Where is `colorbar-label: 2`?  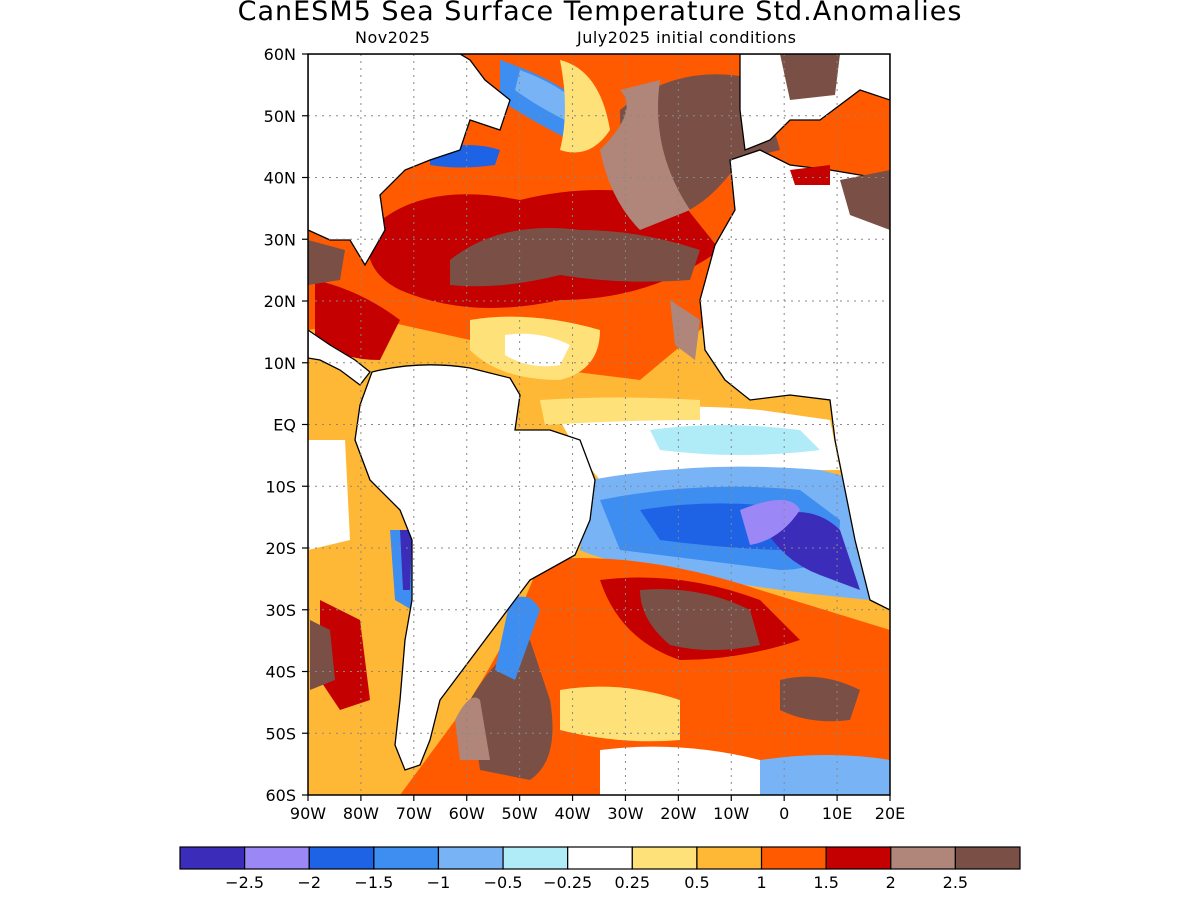 colorbar-label: 2 is located at coordinates (891, 882).